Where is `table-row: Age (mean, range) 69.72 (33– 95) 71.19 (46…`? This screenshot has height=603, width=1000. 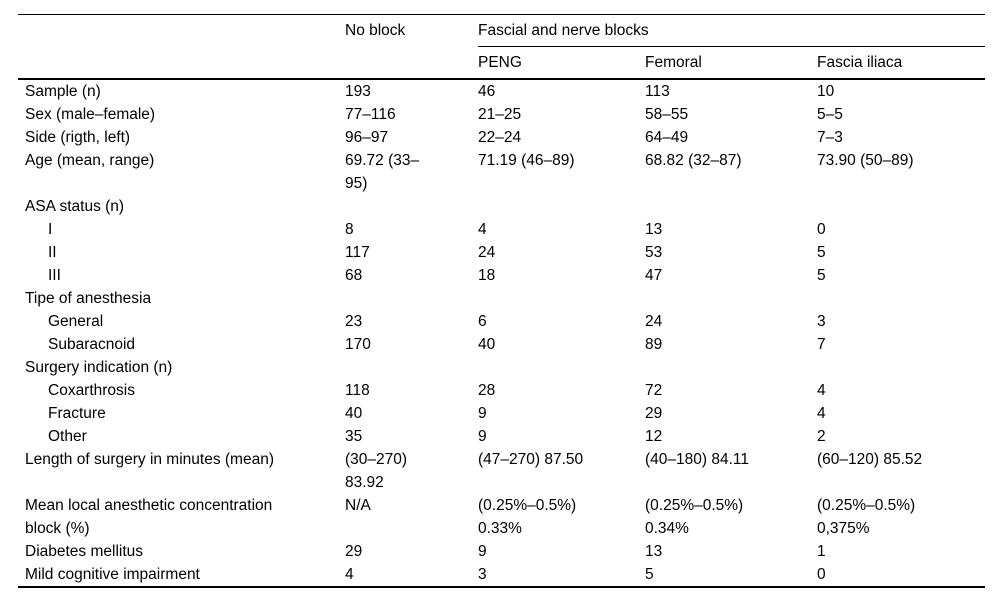
table-row: Age (mean, range) 69.72 (33– 95) 71.19 (46… is located at coordinates (501, 172).